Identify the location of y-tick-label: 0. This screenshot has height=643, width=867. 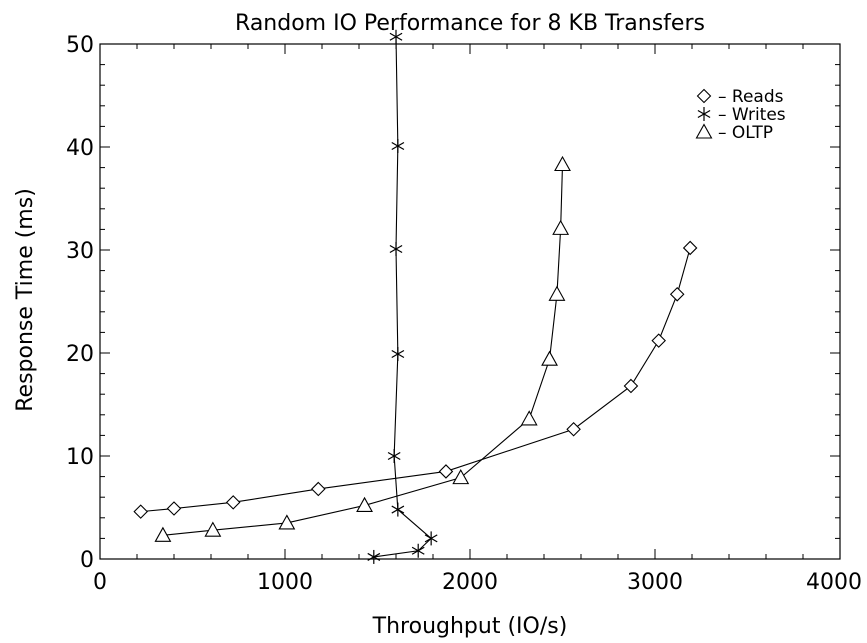
(87, 560).